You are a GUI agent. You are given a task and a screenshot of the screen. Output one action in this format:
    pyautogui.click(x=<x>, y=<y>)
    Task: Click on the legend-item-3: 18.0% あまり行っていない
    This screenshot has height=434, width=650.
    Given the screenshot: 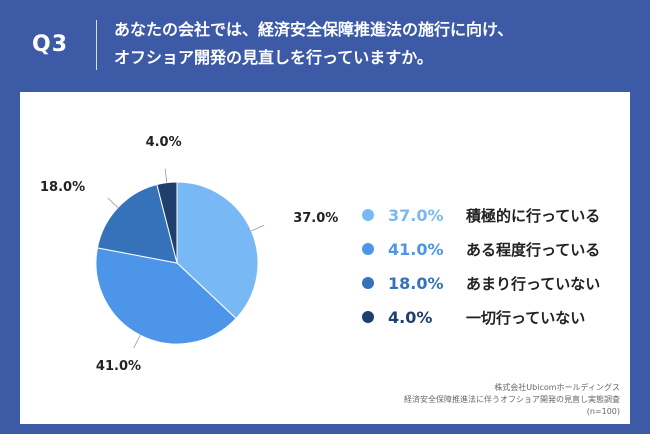 What is the action you would take?
    pyautogui.click(x=481, y=283)
    